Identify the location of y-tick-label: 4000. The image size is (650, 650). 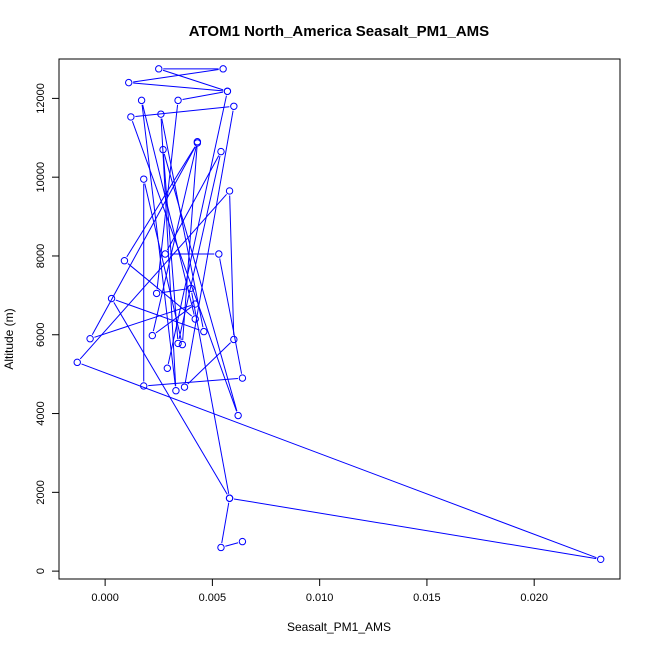
(41, 413).